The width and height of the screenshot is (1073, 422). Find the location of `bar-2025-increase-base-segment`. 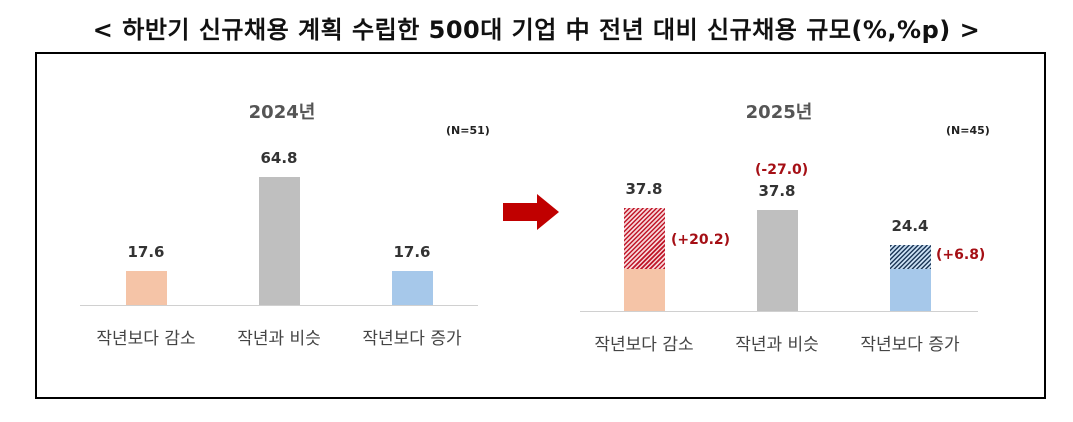

bar-2025-increase-base-segment is located at coordinates (910, 290).